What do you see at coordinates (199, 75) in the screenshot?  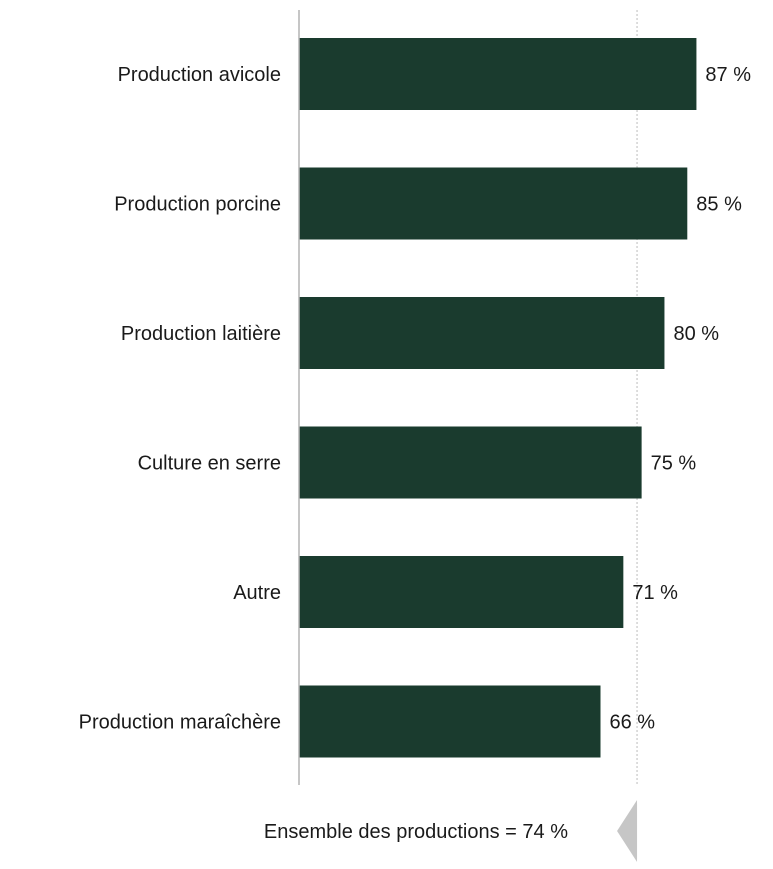 I see `category-label: Production avicole` at bounding box center [199, 75].